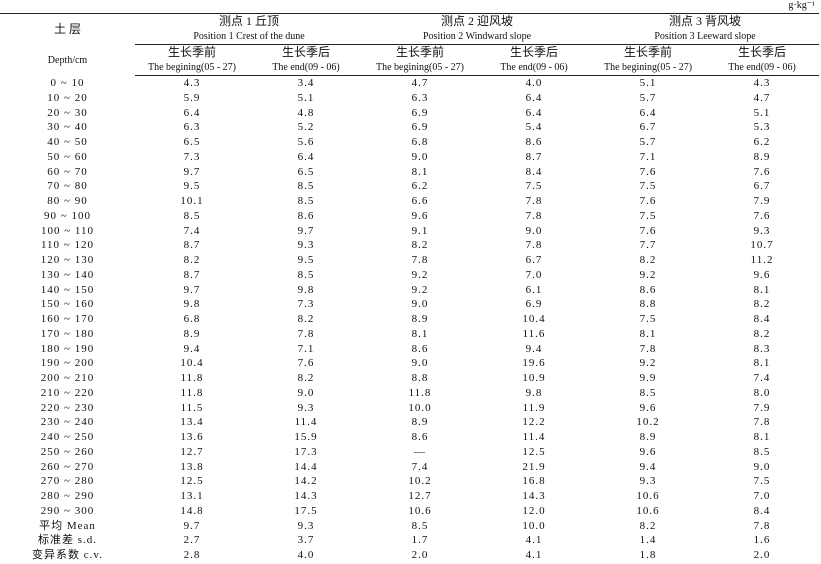 The height and width of the screenshot is (564, 821). What do you see at coordinates (409, 98) in the screenshot?
I see `table-row: 10 ~ 20 5.9 5.1 6.3 6.4 5.7 4.7` at bounding box center [409, 98].